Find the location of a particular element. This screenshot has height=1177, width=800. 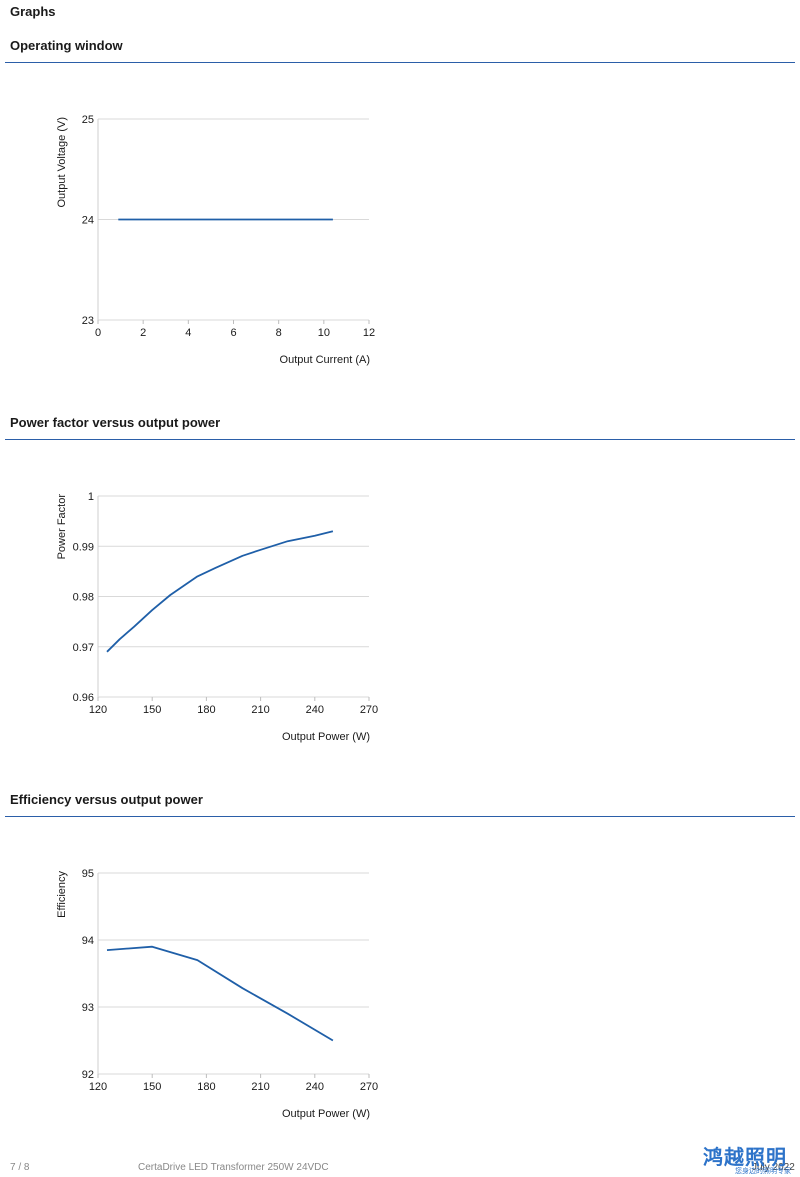

x-tick-label: 10 is located at coordinates (324, 333).